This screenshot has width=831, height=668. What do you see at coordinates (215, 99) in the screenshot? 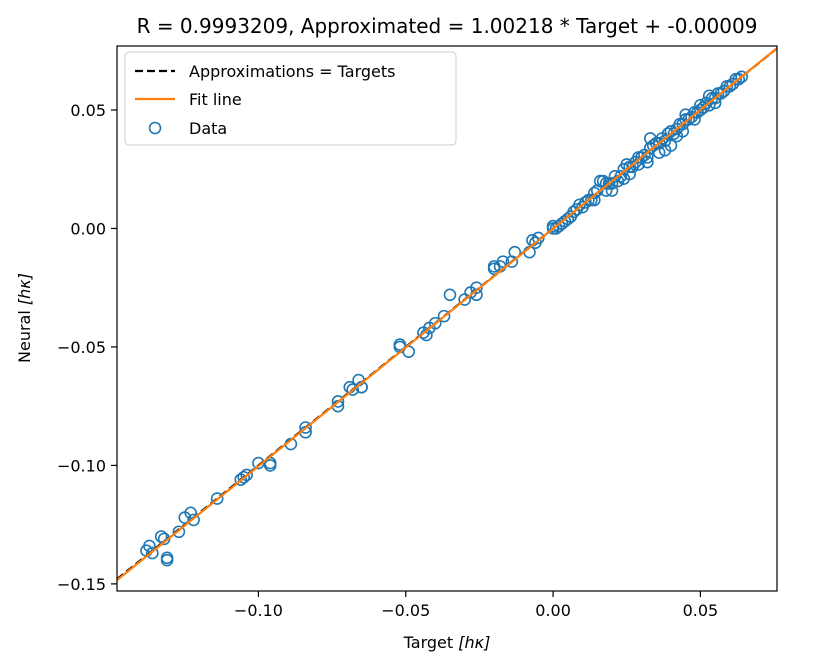
I see `legend-label-fit: Fit line` at bounding box center [215, 99].